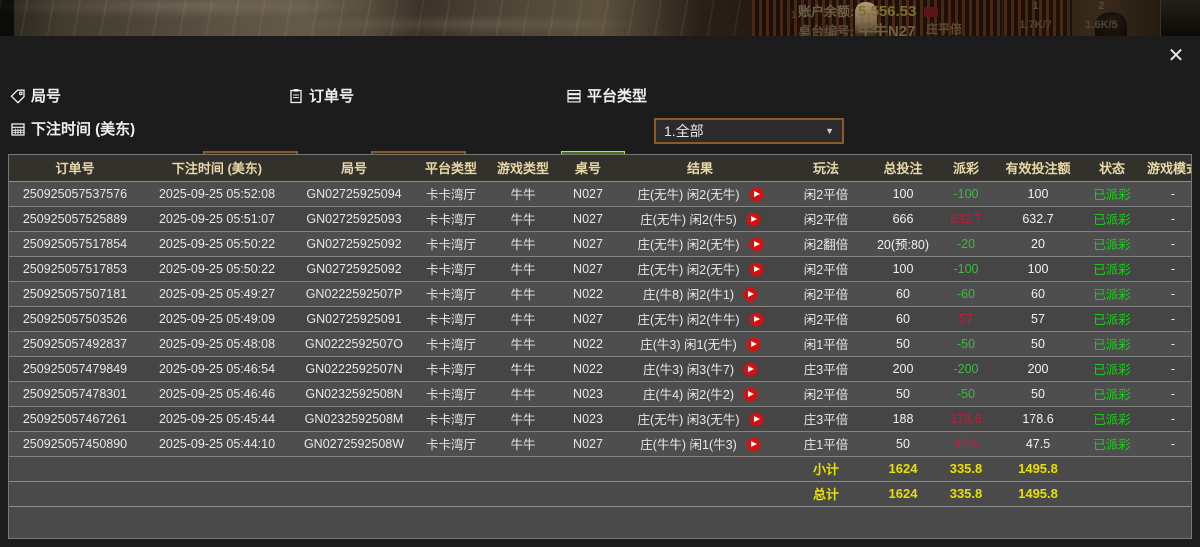 The image size is (1200, 547). I want to click on cell-result: 庄(牛4) 闲2(牛2), so click(700, 394).